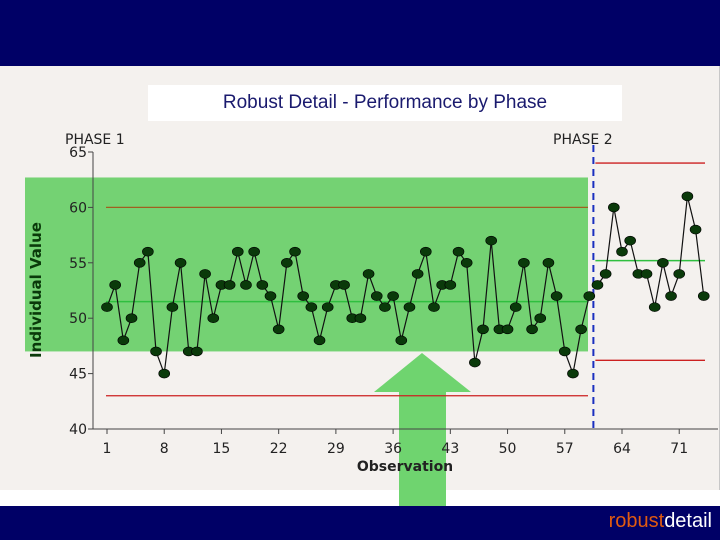 This screenshot has height=540, width=720. Describe the element at coordinates (636, 521) in the screenshot. I see `brand-part-1: robust` at that location.